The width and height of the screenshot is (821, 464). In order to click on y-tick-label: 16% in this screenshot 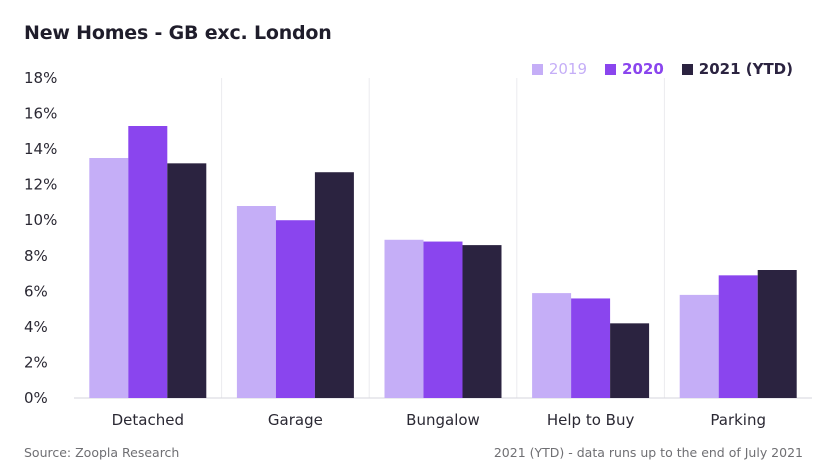, I will do `click(40, 114)`.